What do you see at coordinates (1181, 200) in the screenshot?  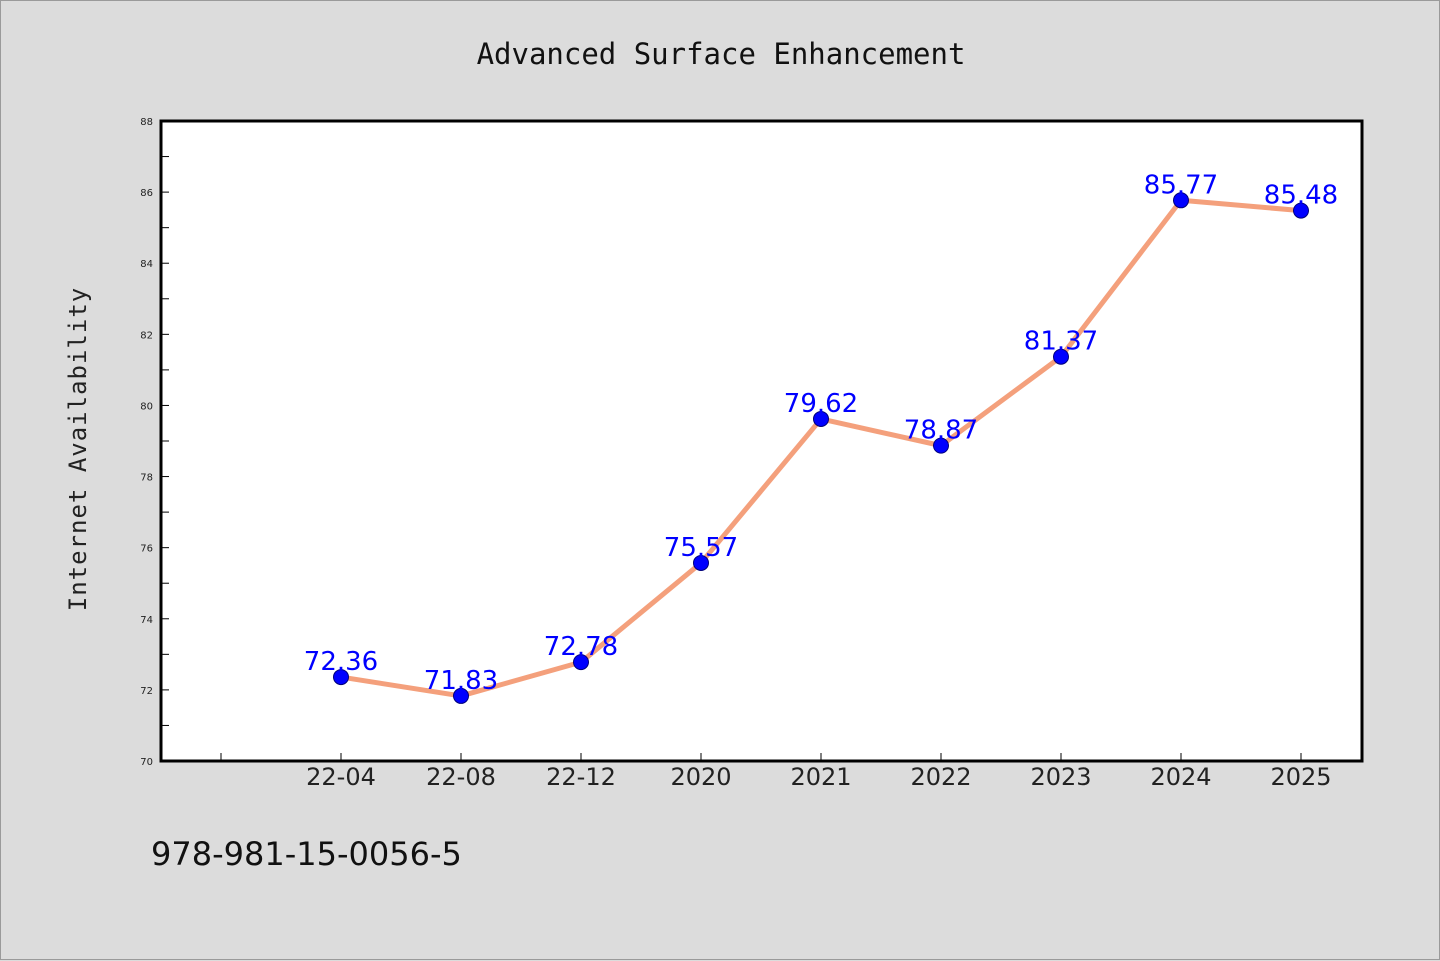 I see `data-point-2024` at bounding box center [1181, 200].